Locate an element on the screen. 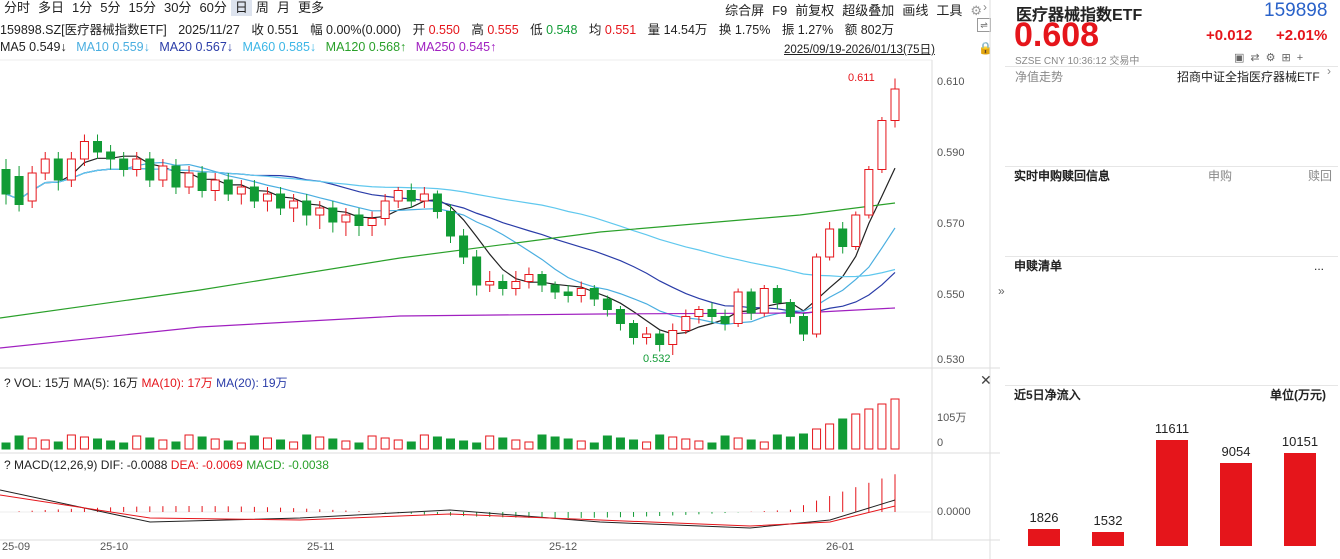 This screenshot has width=1340, height=559. period-tab: 5分 is located at coordinates (110, 7).